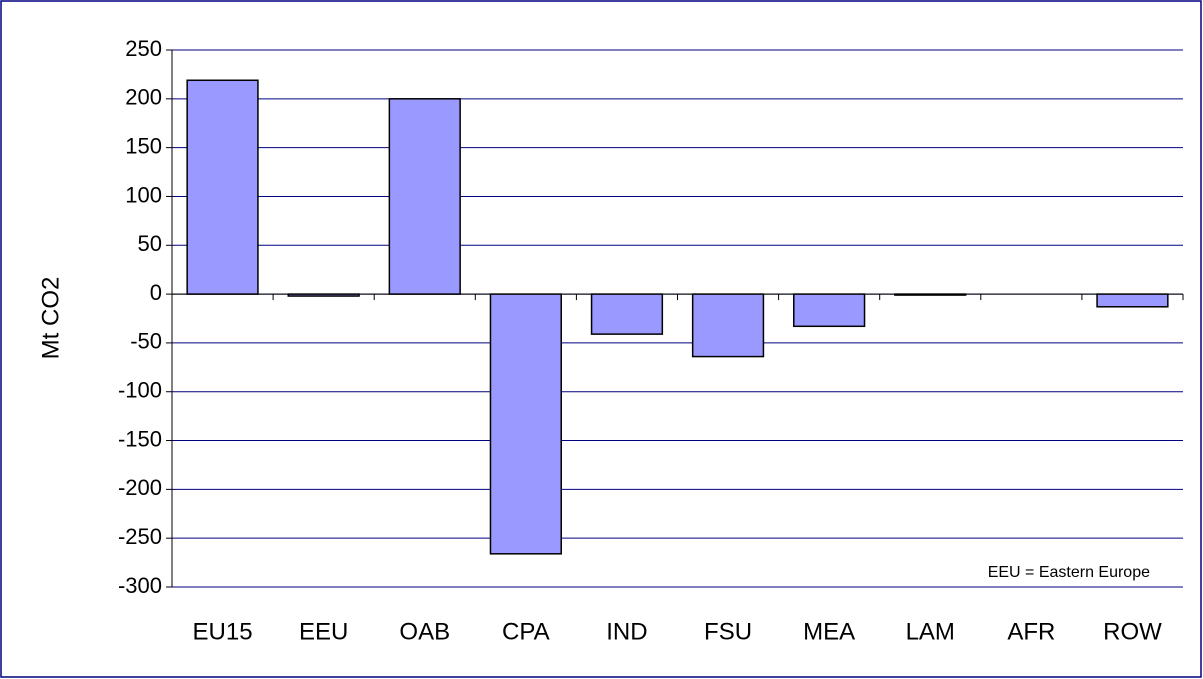 This screenshot has width=1203, height=679. What do you see at coordinates (156, 292) in the screenshot?
I see `y-tick-label: 0` at bounding box center [156, 292].